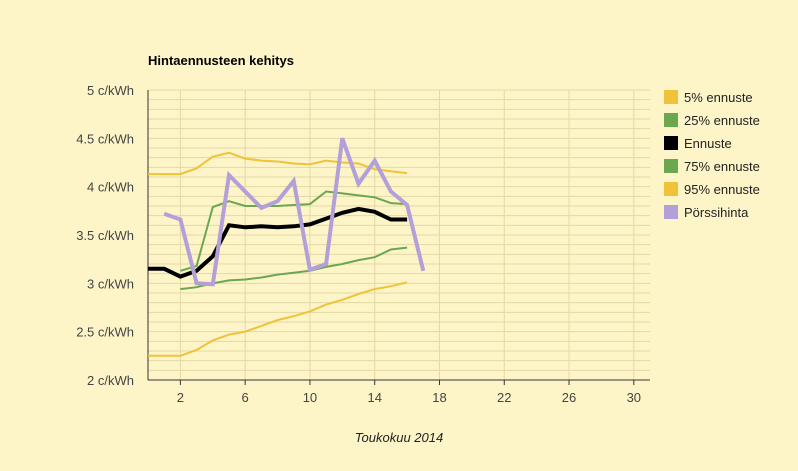  Describe the element at coordinates (105, 235) in the screenshot. I see `y-tick-label: 3.5 c/kWh` at that location.